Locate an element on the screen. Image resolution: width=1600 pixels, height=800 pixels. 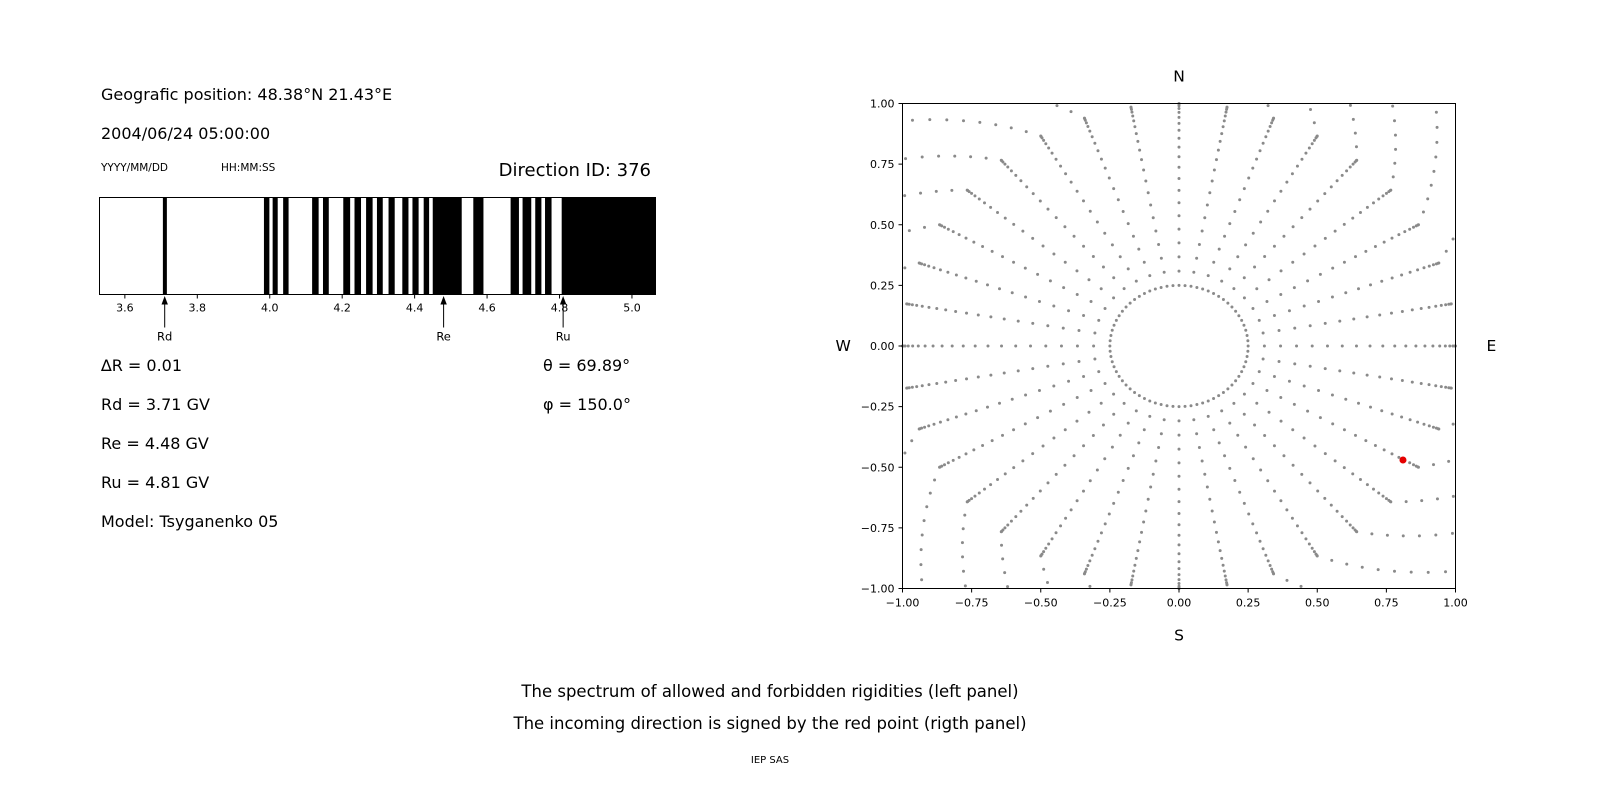
ru-value: Ru = 4.81 GV is located at coordinates (155, 482).